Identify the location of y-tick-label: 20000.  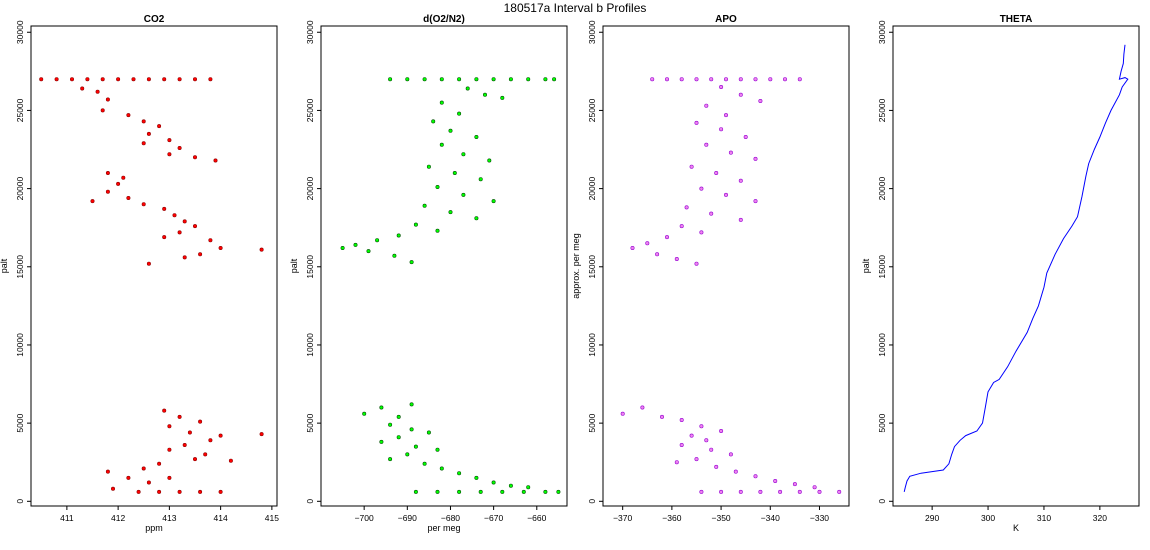
(310, 189).